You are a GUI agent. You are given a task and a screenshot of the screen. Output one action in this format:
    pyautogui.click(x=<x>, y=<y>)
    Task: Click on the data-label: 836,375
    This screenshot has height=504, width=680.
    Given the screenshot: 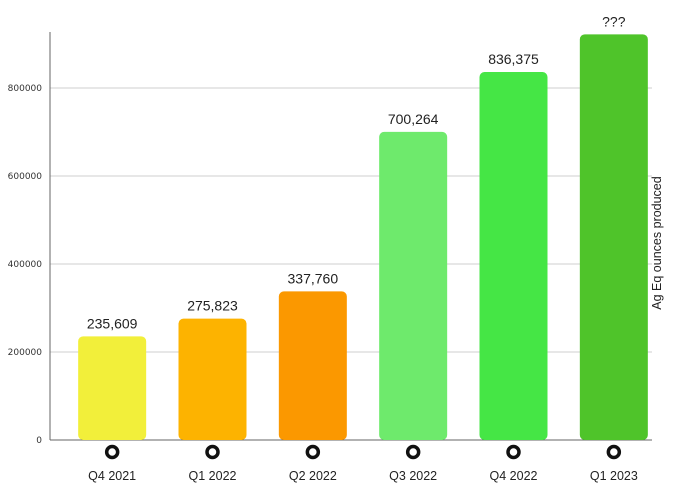 What is the action you would take?
    pyautogui.click(x=513, y=59)
    